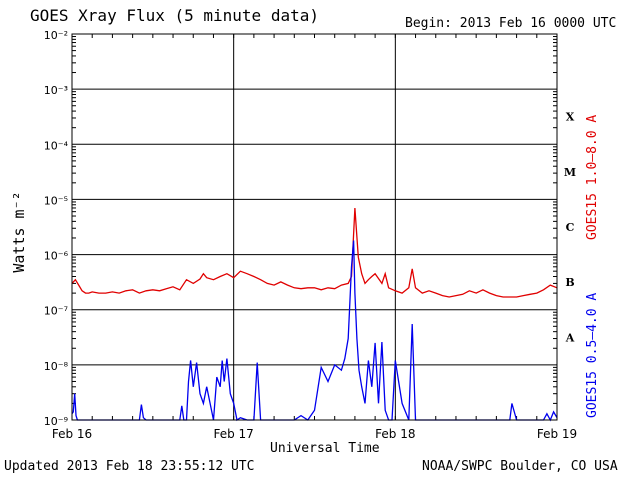 The height and width of the screenshot is (480, 640). Describe the element at coordinates (56, 228) in the screenshot. I see `y-tick-labels: 10⁻⁹ 10⁻⁸ 10⁻⁷ 10⁻⁶ 10⁻⁵ 10⁻⁴ 10⁻³ 10⁻²` at that location.